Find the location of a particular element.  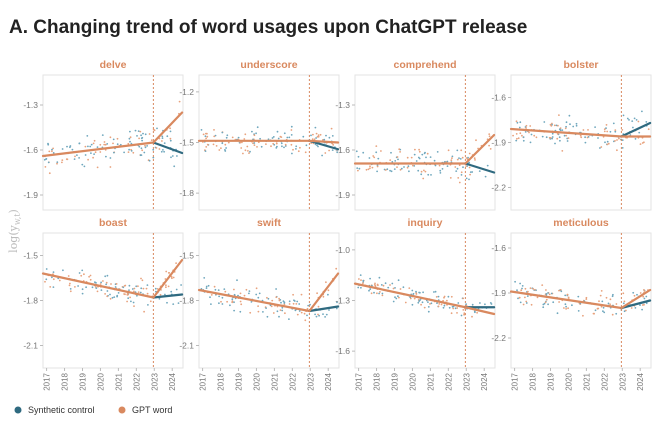

panel-underscore: underscore -1.2 -1.5 -1.8 is located at coordinates (259, 135).